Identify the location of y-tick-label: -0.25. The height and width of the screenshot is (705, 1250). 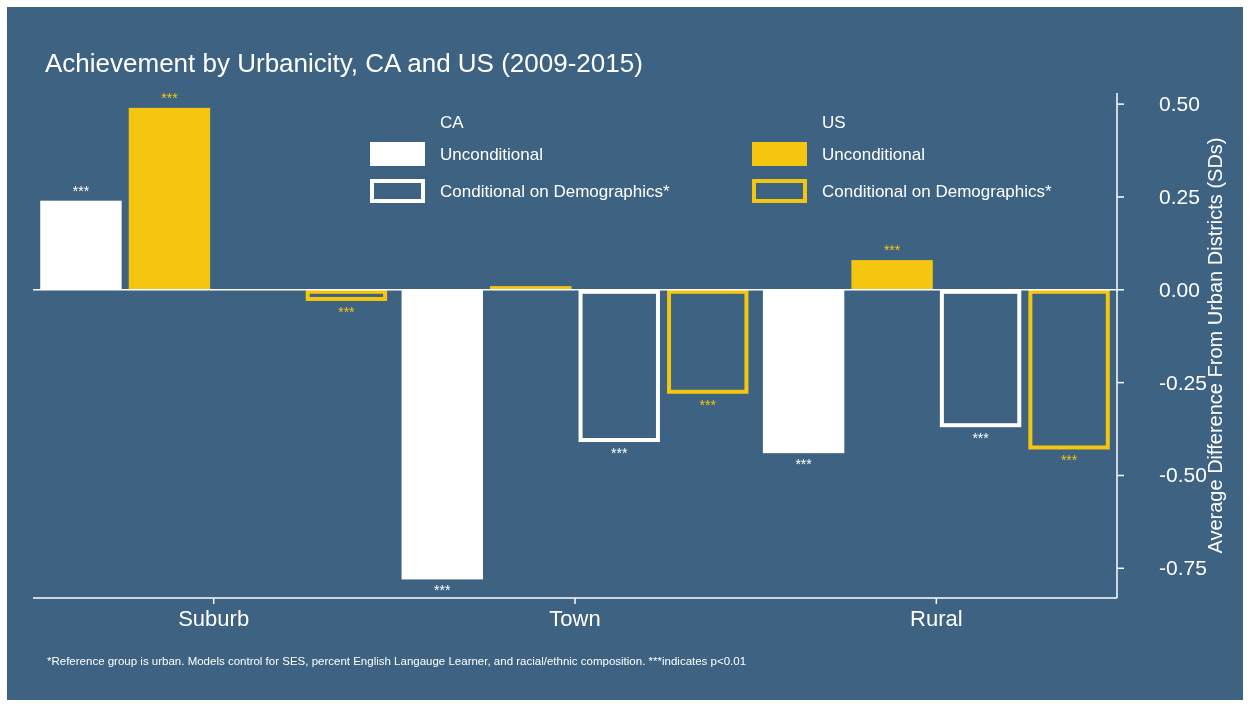
(1183, 382).